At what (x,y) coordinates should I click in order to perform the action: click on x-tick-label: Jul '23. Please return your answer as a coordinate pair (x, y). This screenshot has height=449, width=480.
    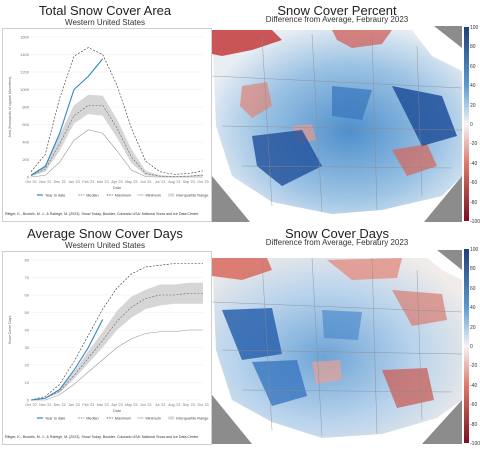
    Looking at the image, I should click on (160, 182).